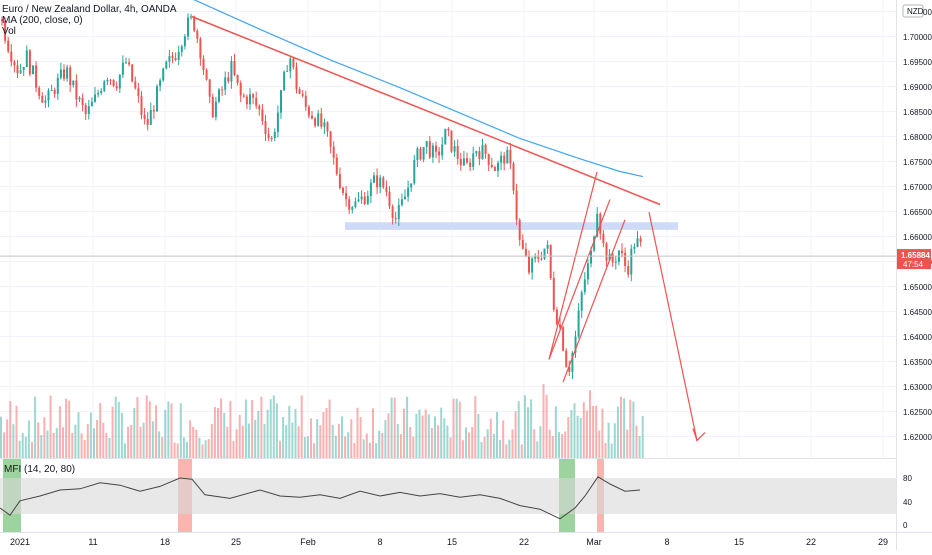  I want to click on time-tick-label: 8, so click(379, 542).